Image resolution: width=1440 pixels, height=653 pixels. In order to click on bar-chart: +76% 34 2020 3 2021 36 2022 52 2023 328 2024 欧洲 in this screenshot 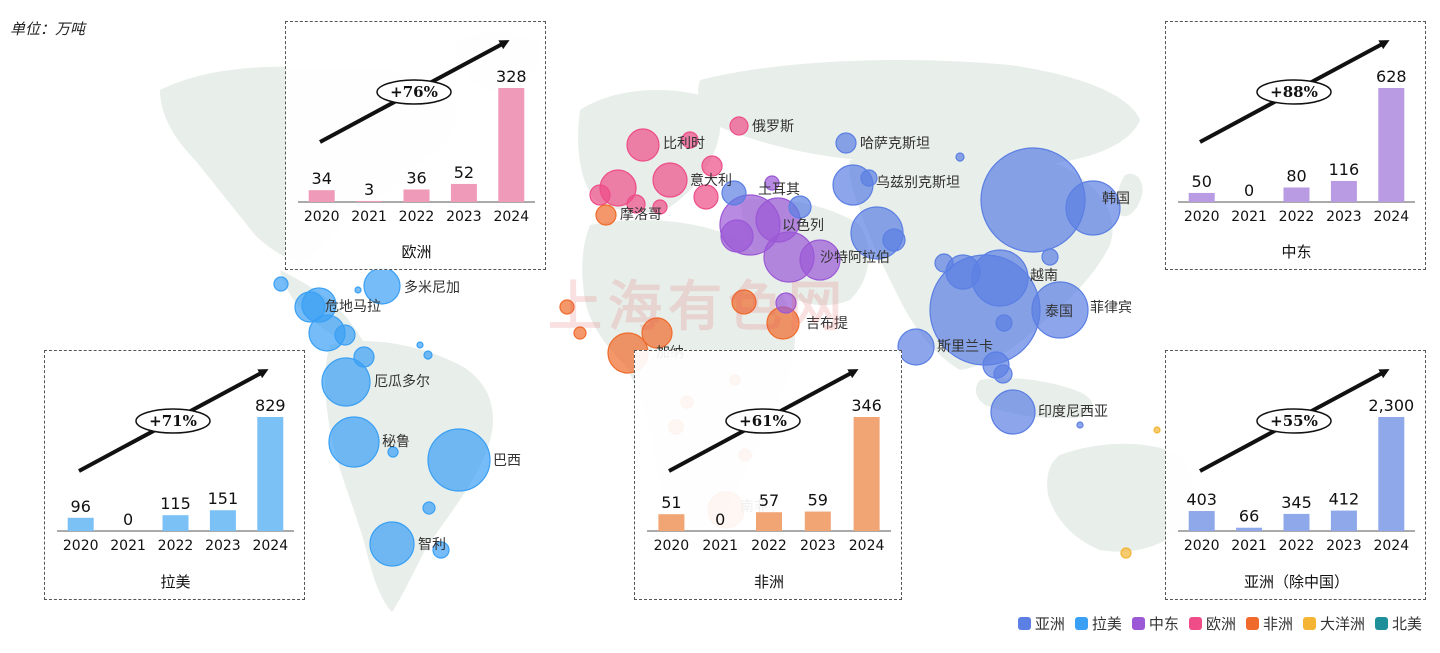, I will do `click(416, 150)`.